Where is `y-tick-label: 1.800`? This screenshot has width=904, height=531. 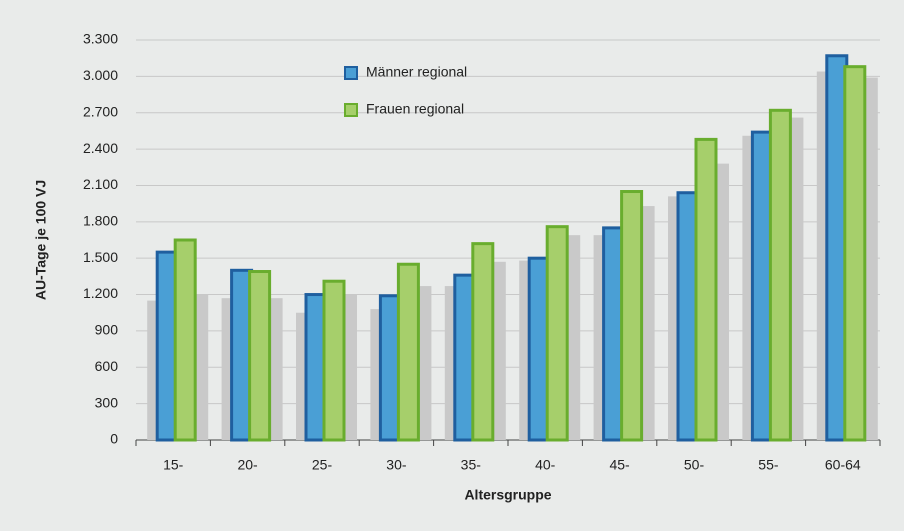
y-tick-label: 1.800 is located at coordinates (100, 221).